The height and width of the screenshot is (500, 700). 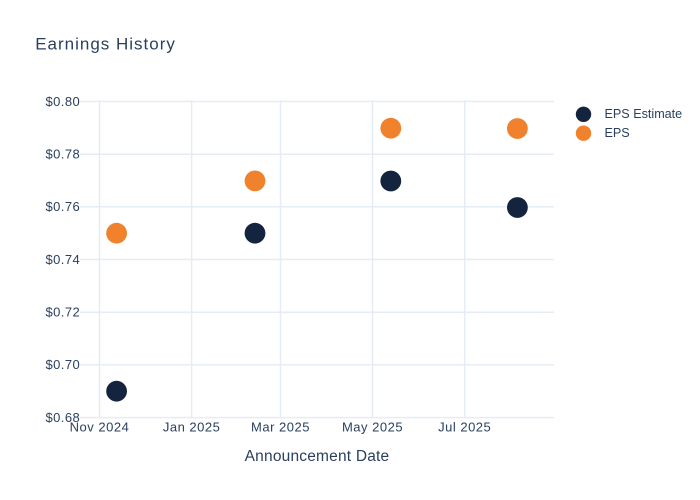 What do you see at coordinates (63, 259) in the screenshot?
I see `svg-text: $0.74` at bounding box center [63, 259].